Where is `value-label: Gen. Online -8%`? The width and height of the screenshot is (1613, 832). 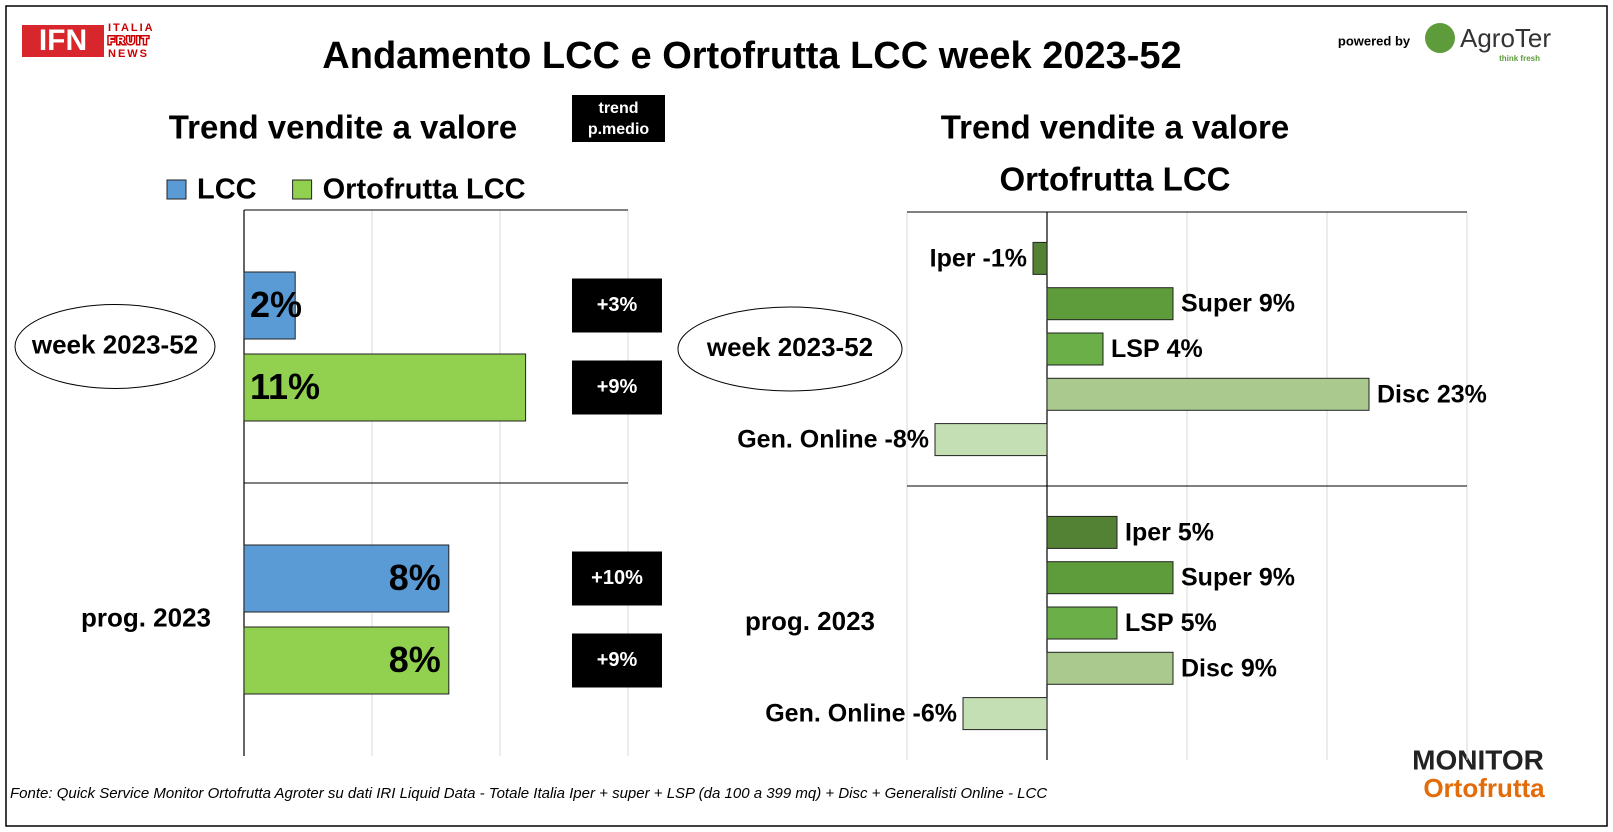 value-label: Gen. Online -8% is located at coordinates (833, 439).